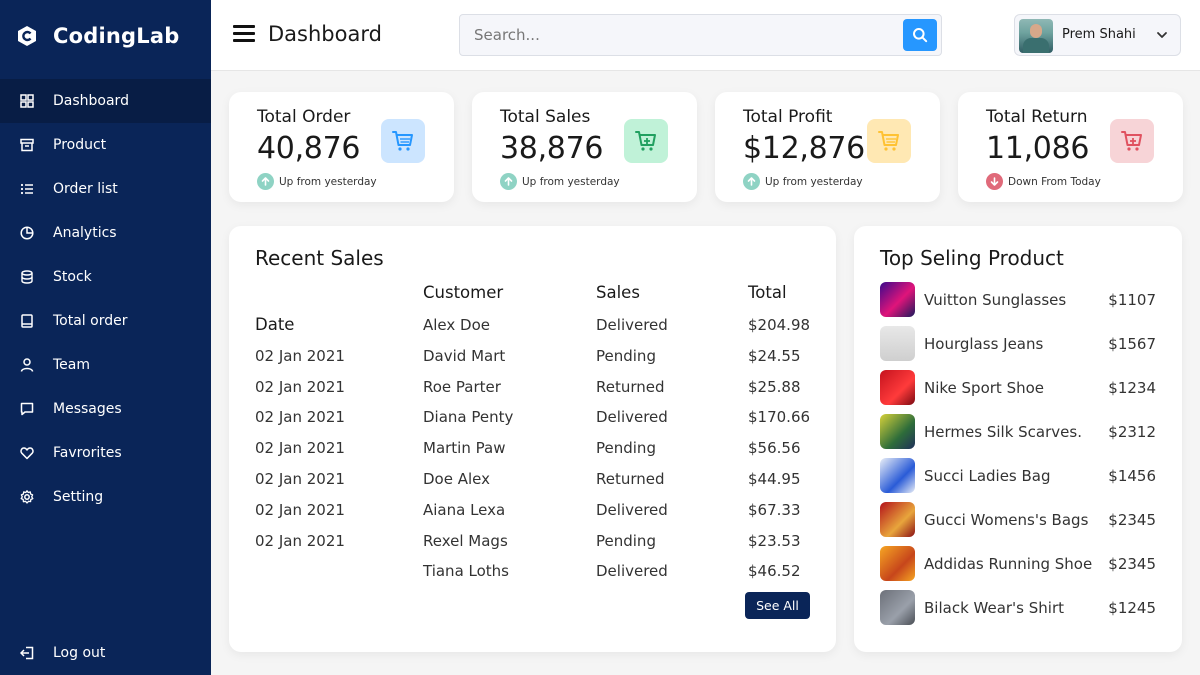 Image resolution: width=1200 pixels, height=675 pixels. What do you see at coordinates (466, 571) in the screenshot?
I see `sale-customer: Tiana Loths` at bounding box center [466, 571].